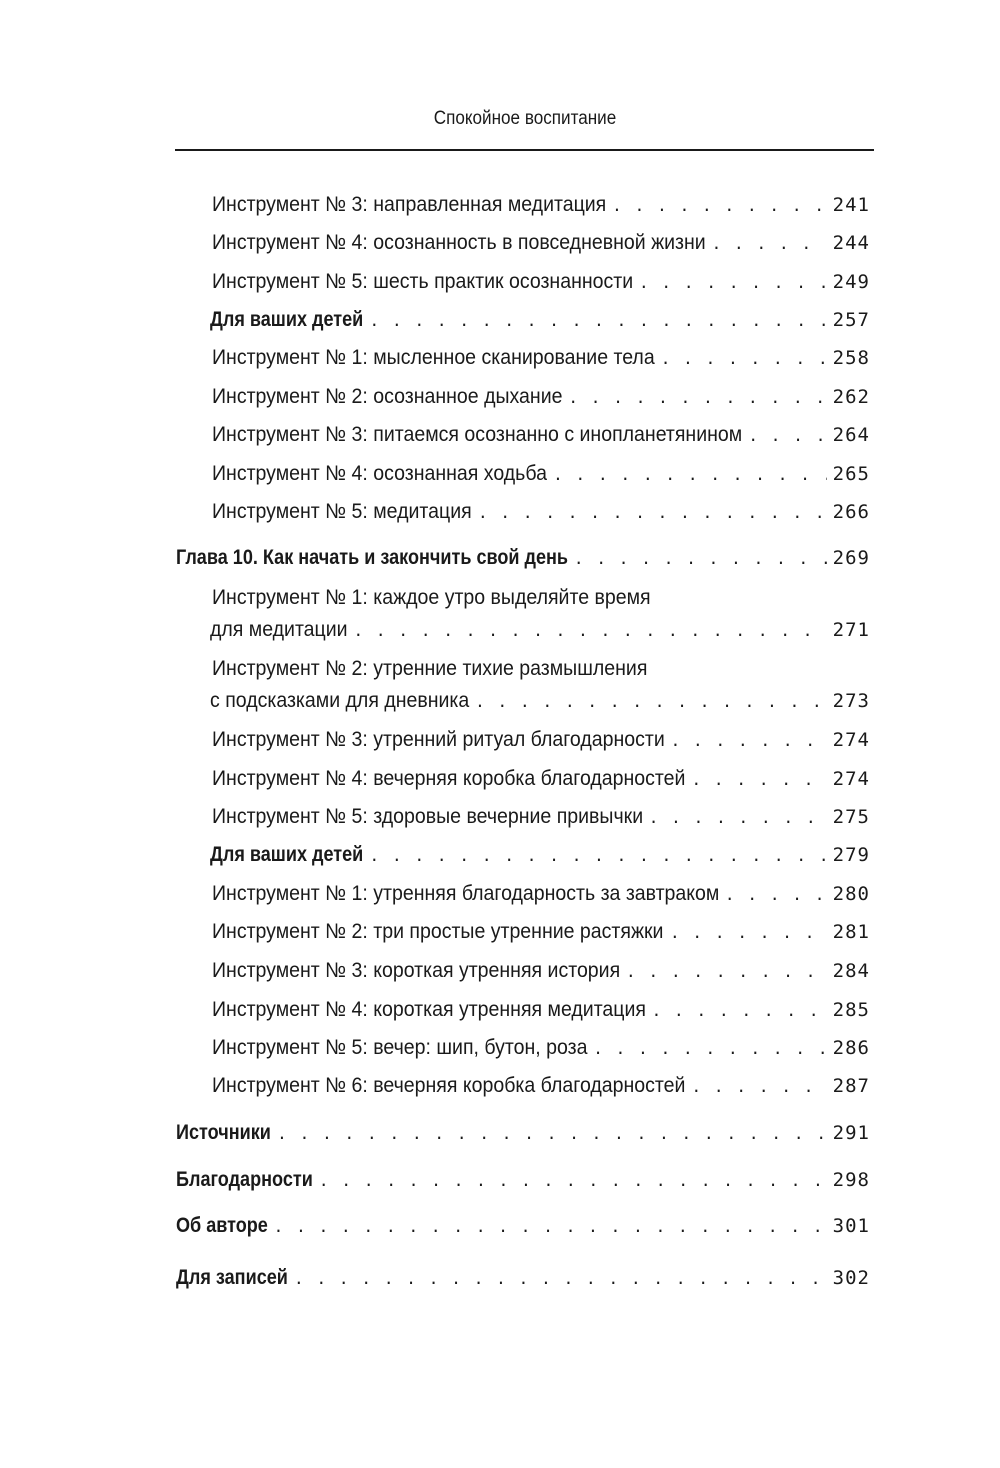 The height and width of the screenshot is (1468, 1000). I want to click on toc-entry-page: 280, so click(851, 894).